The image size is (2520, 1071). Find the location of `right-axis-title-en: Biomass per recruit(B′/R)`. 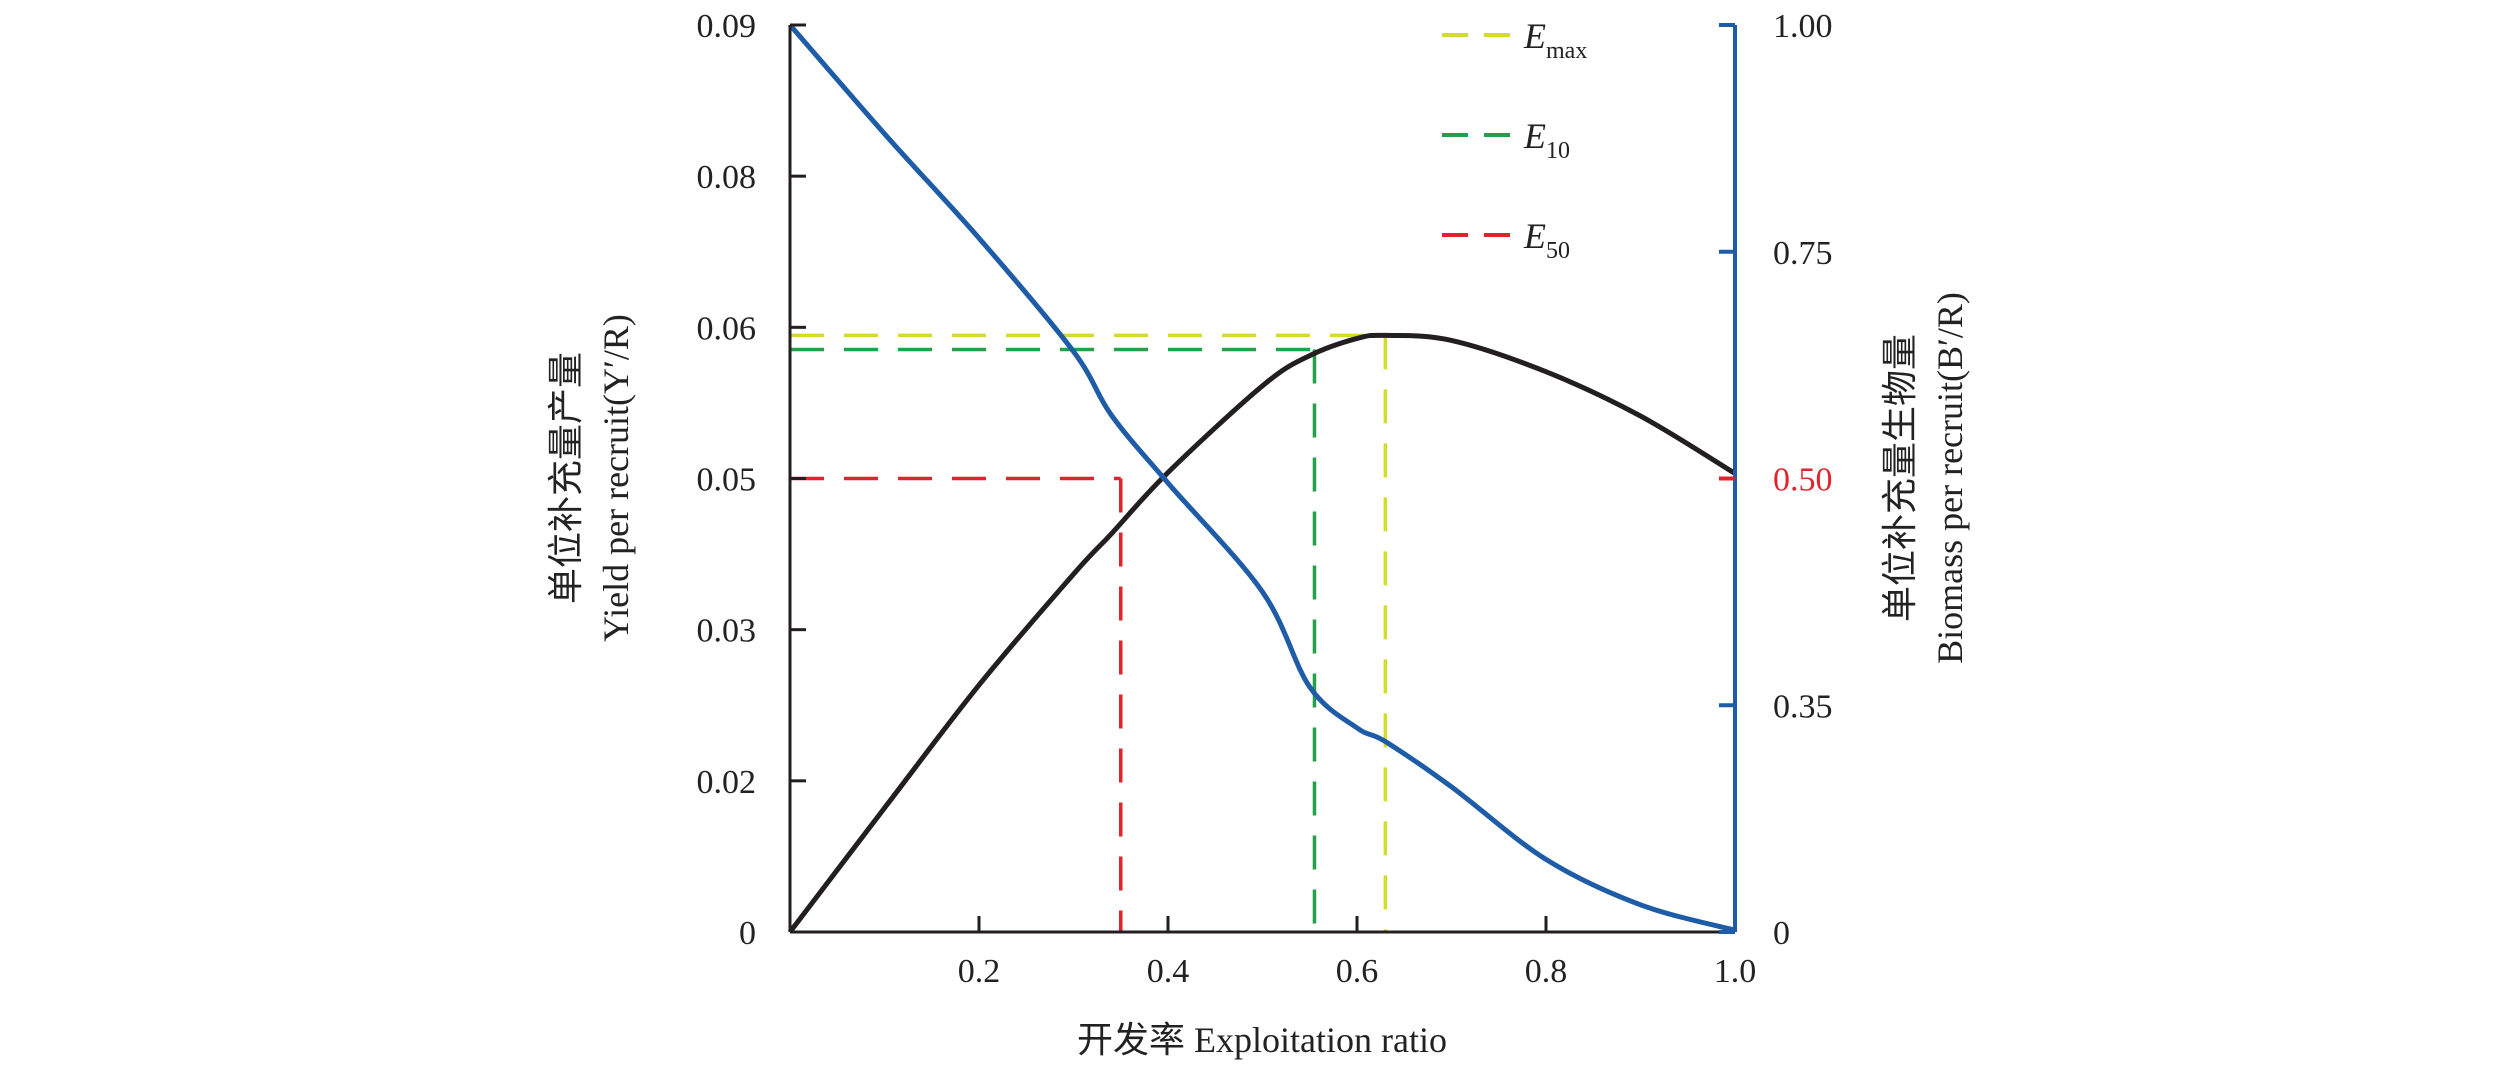

right-axis-title-en: Biomass per recruit(B′/R) is located at coordinates (1950, 478).